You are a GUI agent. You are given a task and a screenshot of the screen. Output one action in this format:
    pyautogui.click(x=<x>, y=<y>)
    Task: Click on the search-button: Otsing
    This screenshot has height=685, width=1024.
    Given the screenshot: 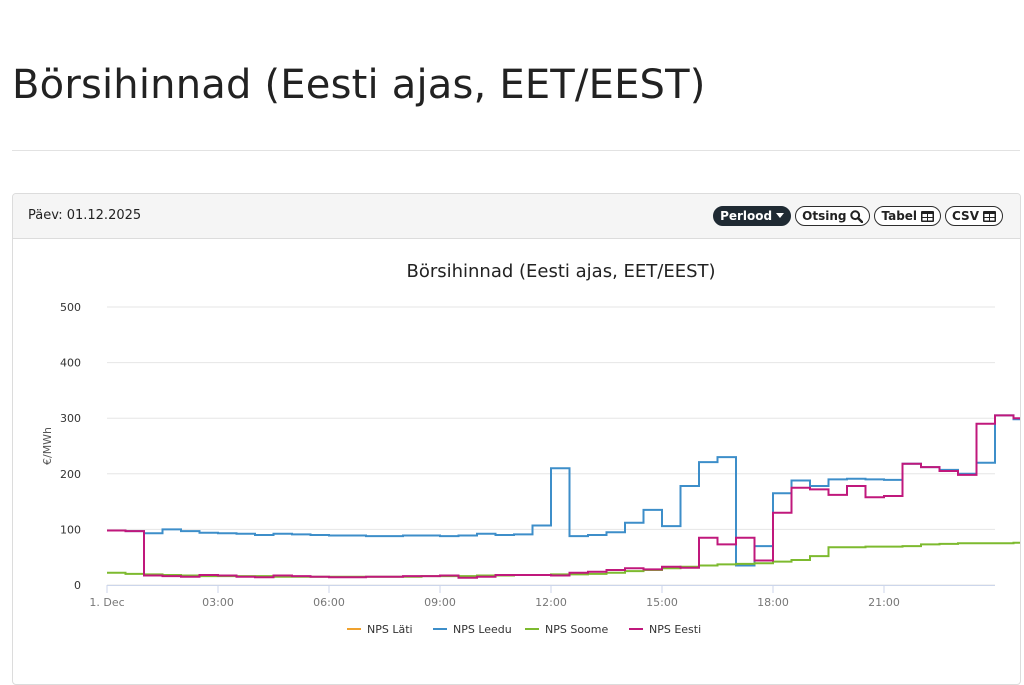 What is the action you would take?
    pyautogui.click(x=833, y=216)
    